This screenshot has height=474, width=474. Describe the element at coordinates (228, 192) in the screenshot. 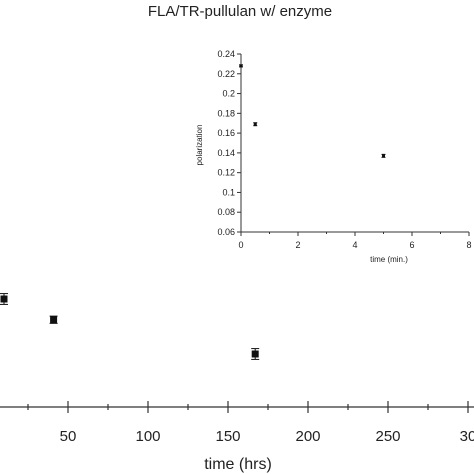

I see `inset-y-tick-label: 0.1` at that location.